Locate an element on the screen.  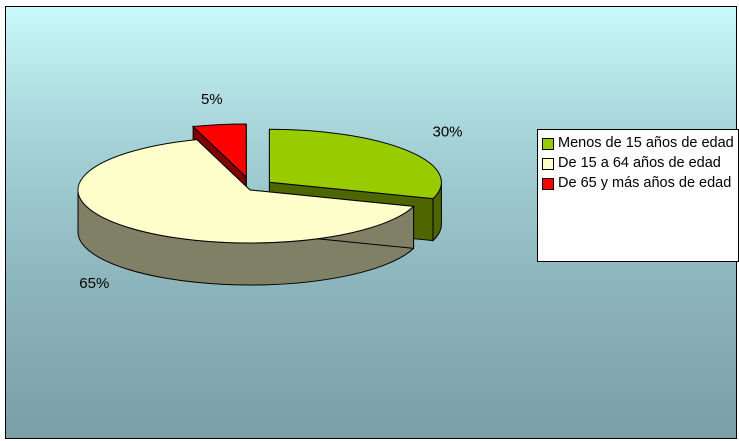
legend-item: De 15 a 64 años de edad is located at coordinates (640, 163).